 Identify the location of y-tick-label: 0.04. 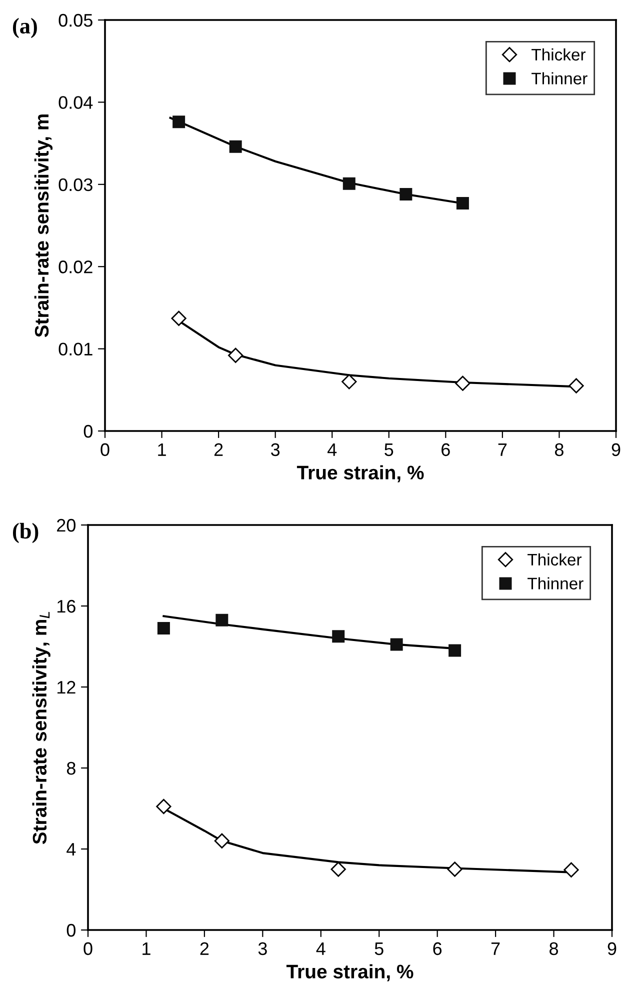
(75, 102).